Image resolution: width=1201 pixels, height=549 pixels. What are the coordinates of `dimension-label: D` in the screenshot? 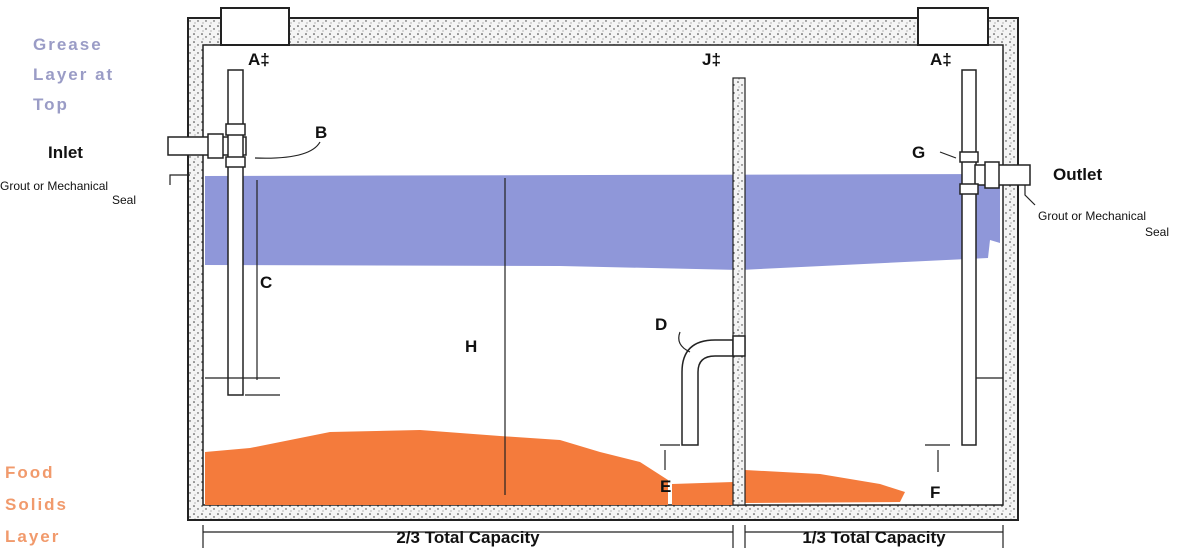 It's located at (661, 324).